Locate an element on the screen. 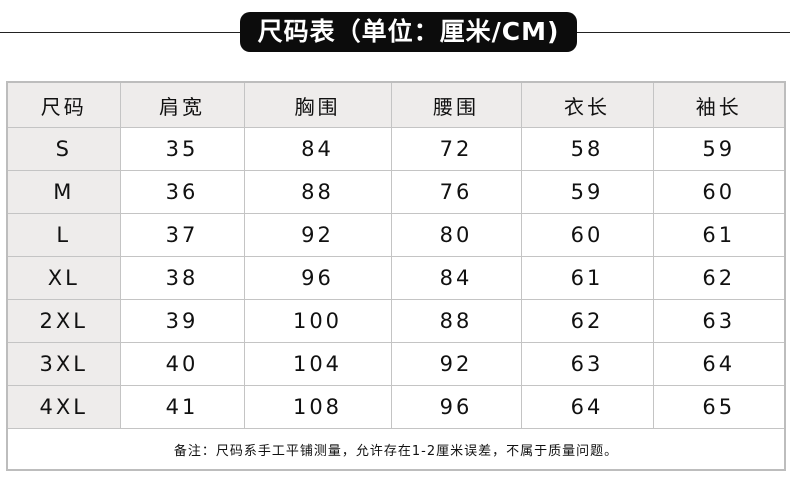  cell-chest: 88 is located at coordinates (317, 192).